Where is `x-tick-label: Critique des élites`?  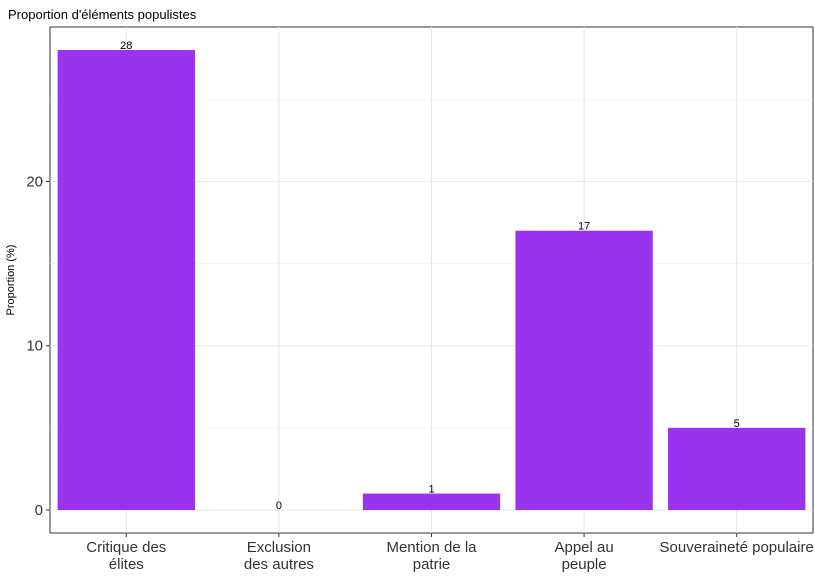 x-tick-label: Critique des élites is located at coordinates (126, 556).